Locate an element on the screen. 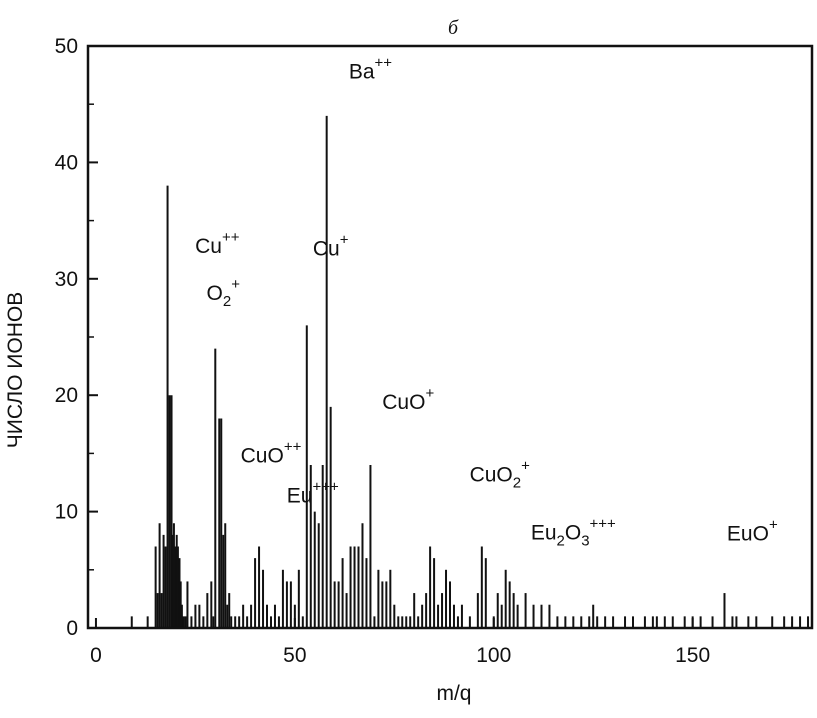 This screenshot has width=817, height=718. x-tick-label: 100 is located at coordinates (493, 655).